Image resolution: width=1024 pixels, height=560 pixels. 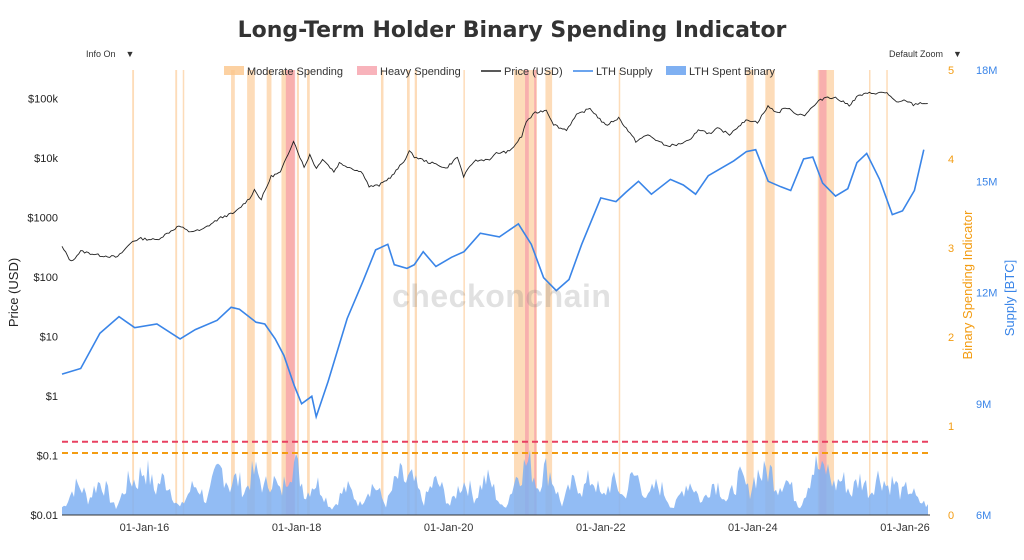 I want to click on y-price-tick-label: $0.1, so click(x=47, y=456).